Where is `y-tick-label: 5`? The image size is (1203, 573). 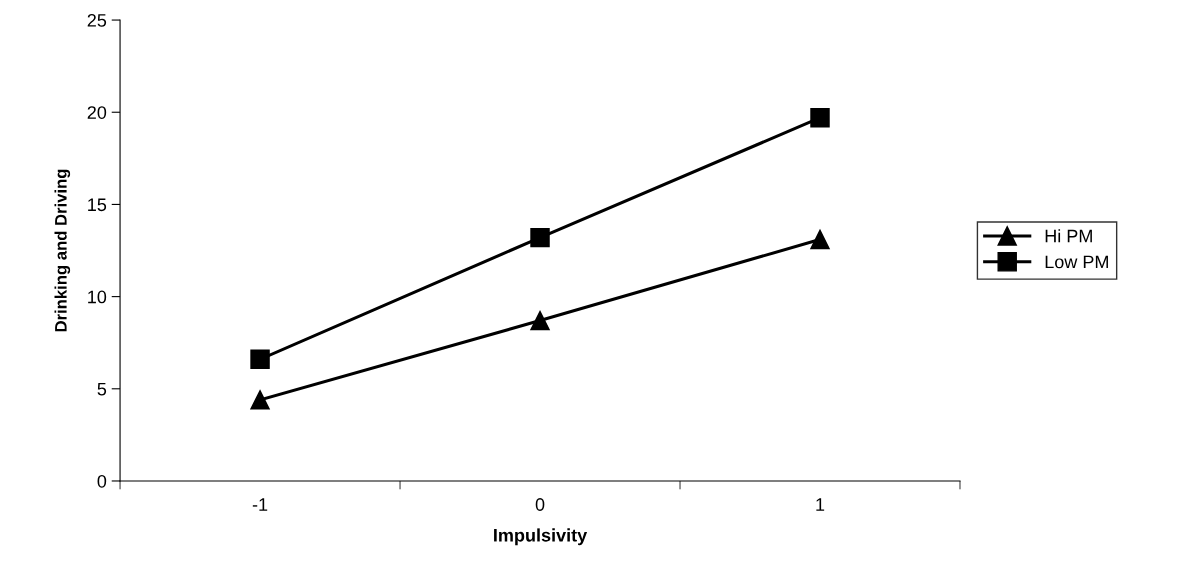
y-tick-label: 5 is located at coordinates (102, 389).